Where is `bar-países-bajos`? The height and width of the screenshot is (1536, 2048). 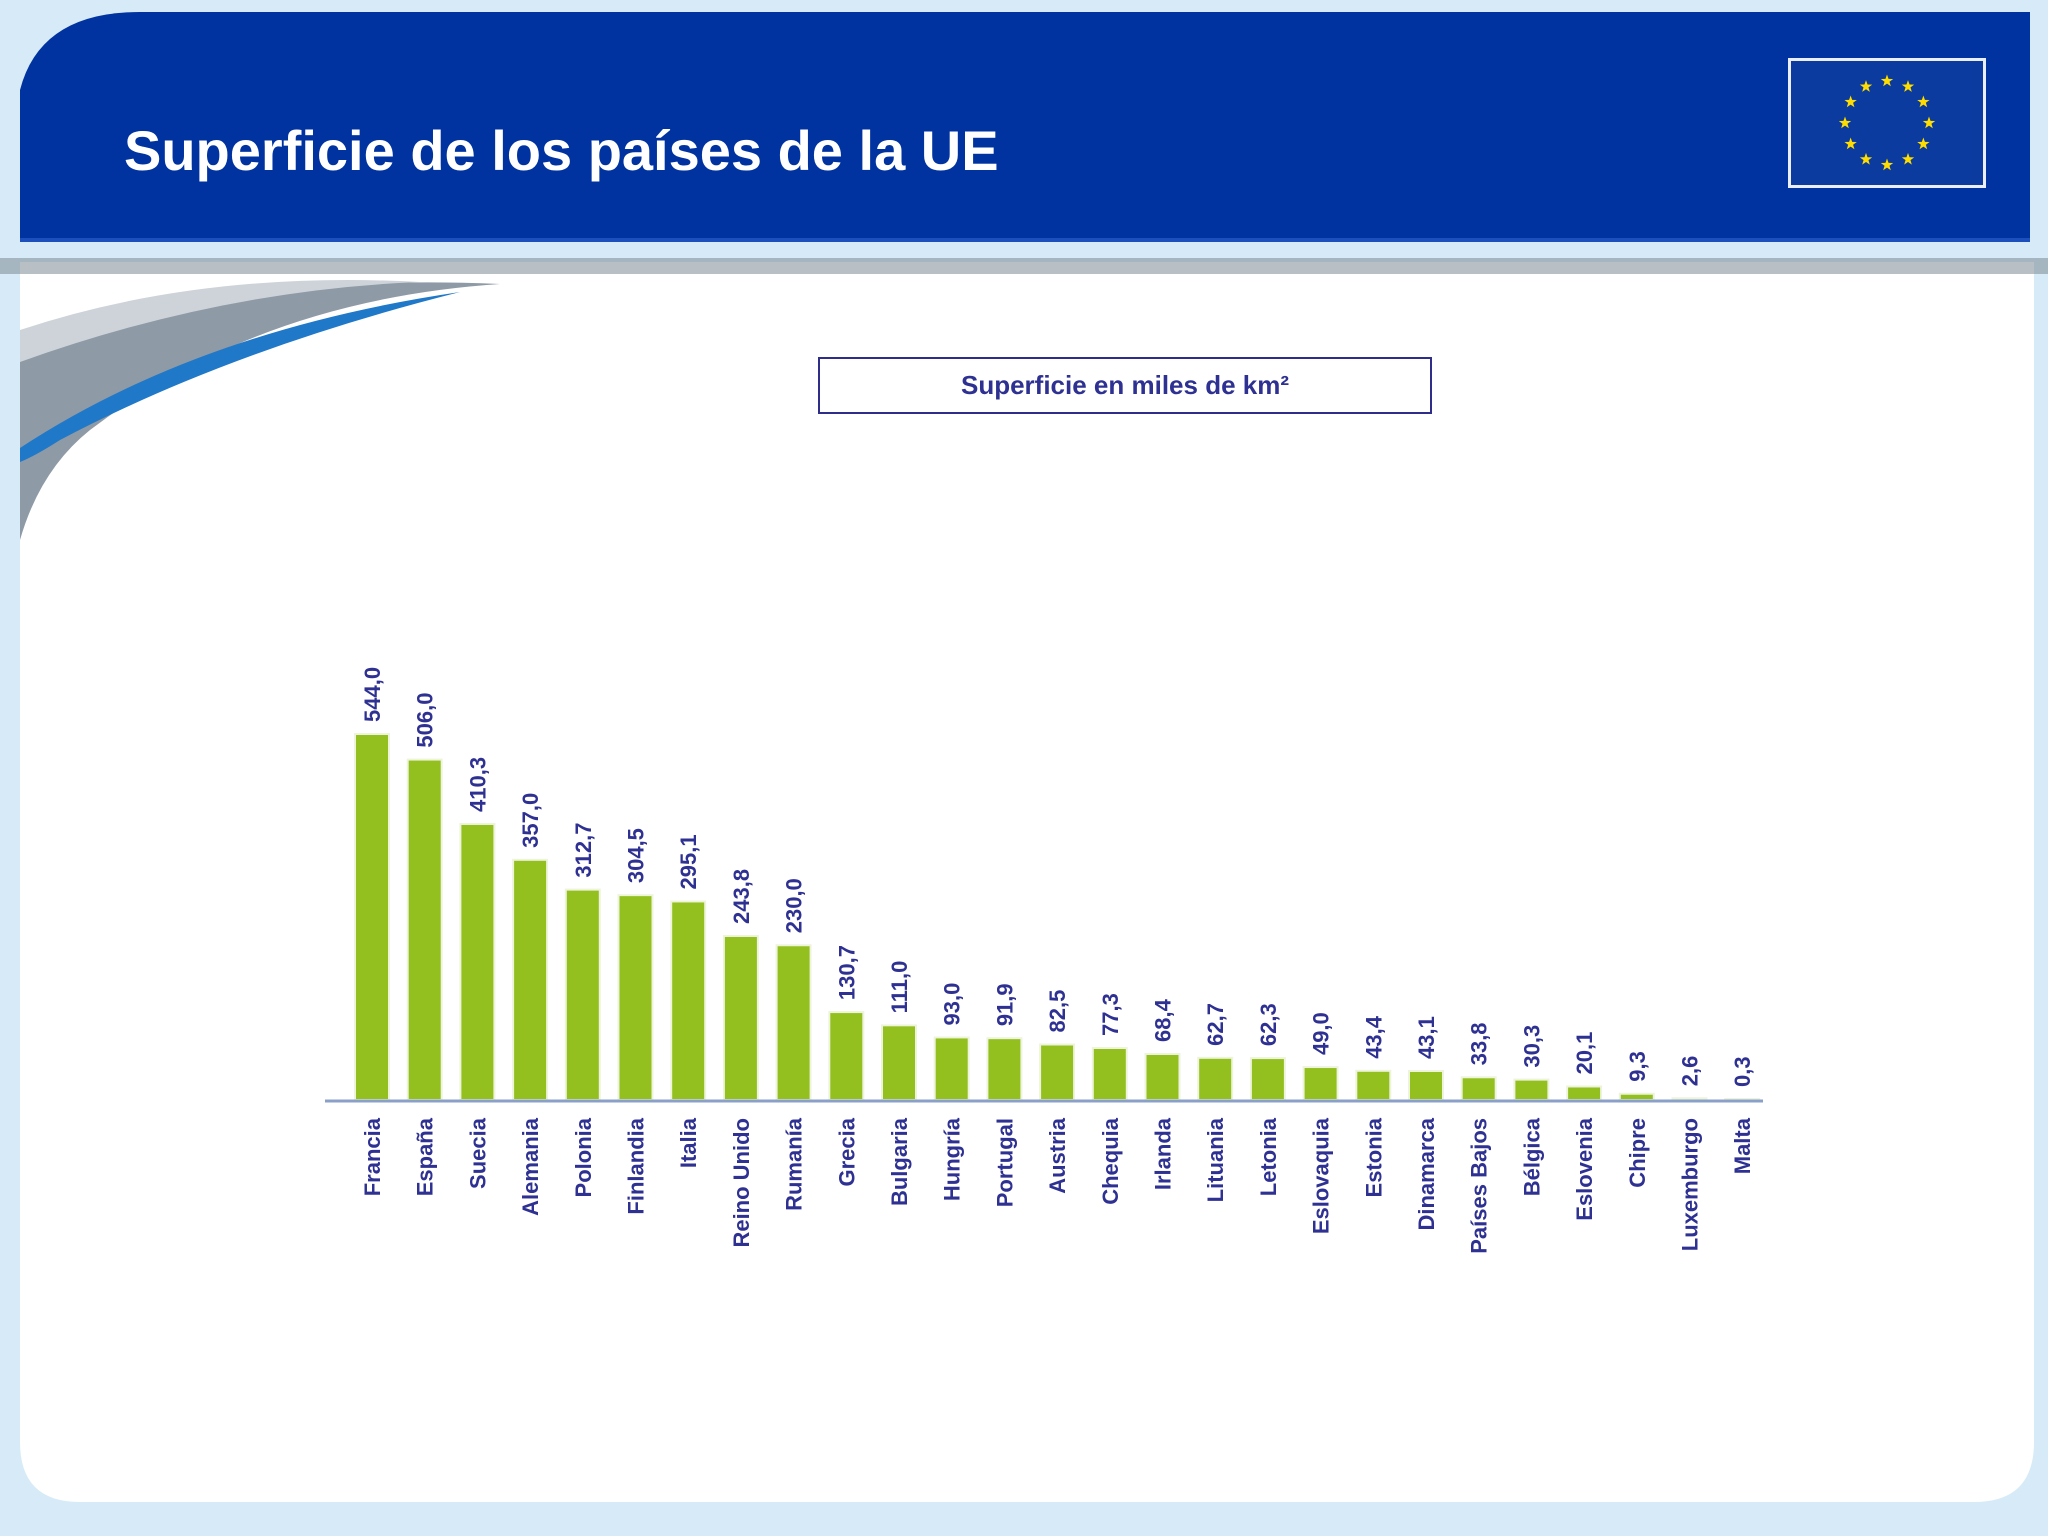
bar-países-bajos is located at coordinates (1478, 1088).